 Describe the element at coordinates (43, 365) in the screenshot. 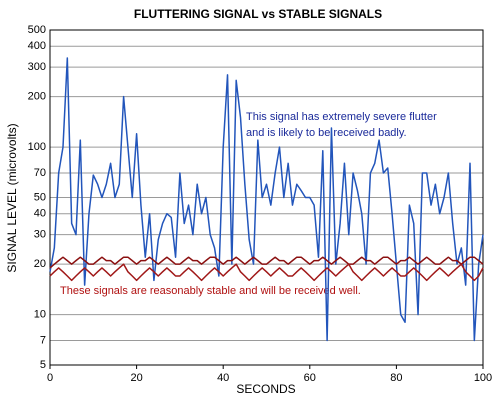

I see `y-tick-label: 5` at that location.